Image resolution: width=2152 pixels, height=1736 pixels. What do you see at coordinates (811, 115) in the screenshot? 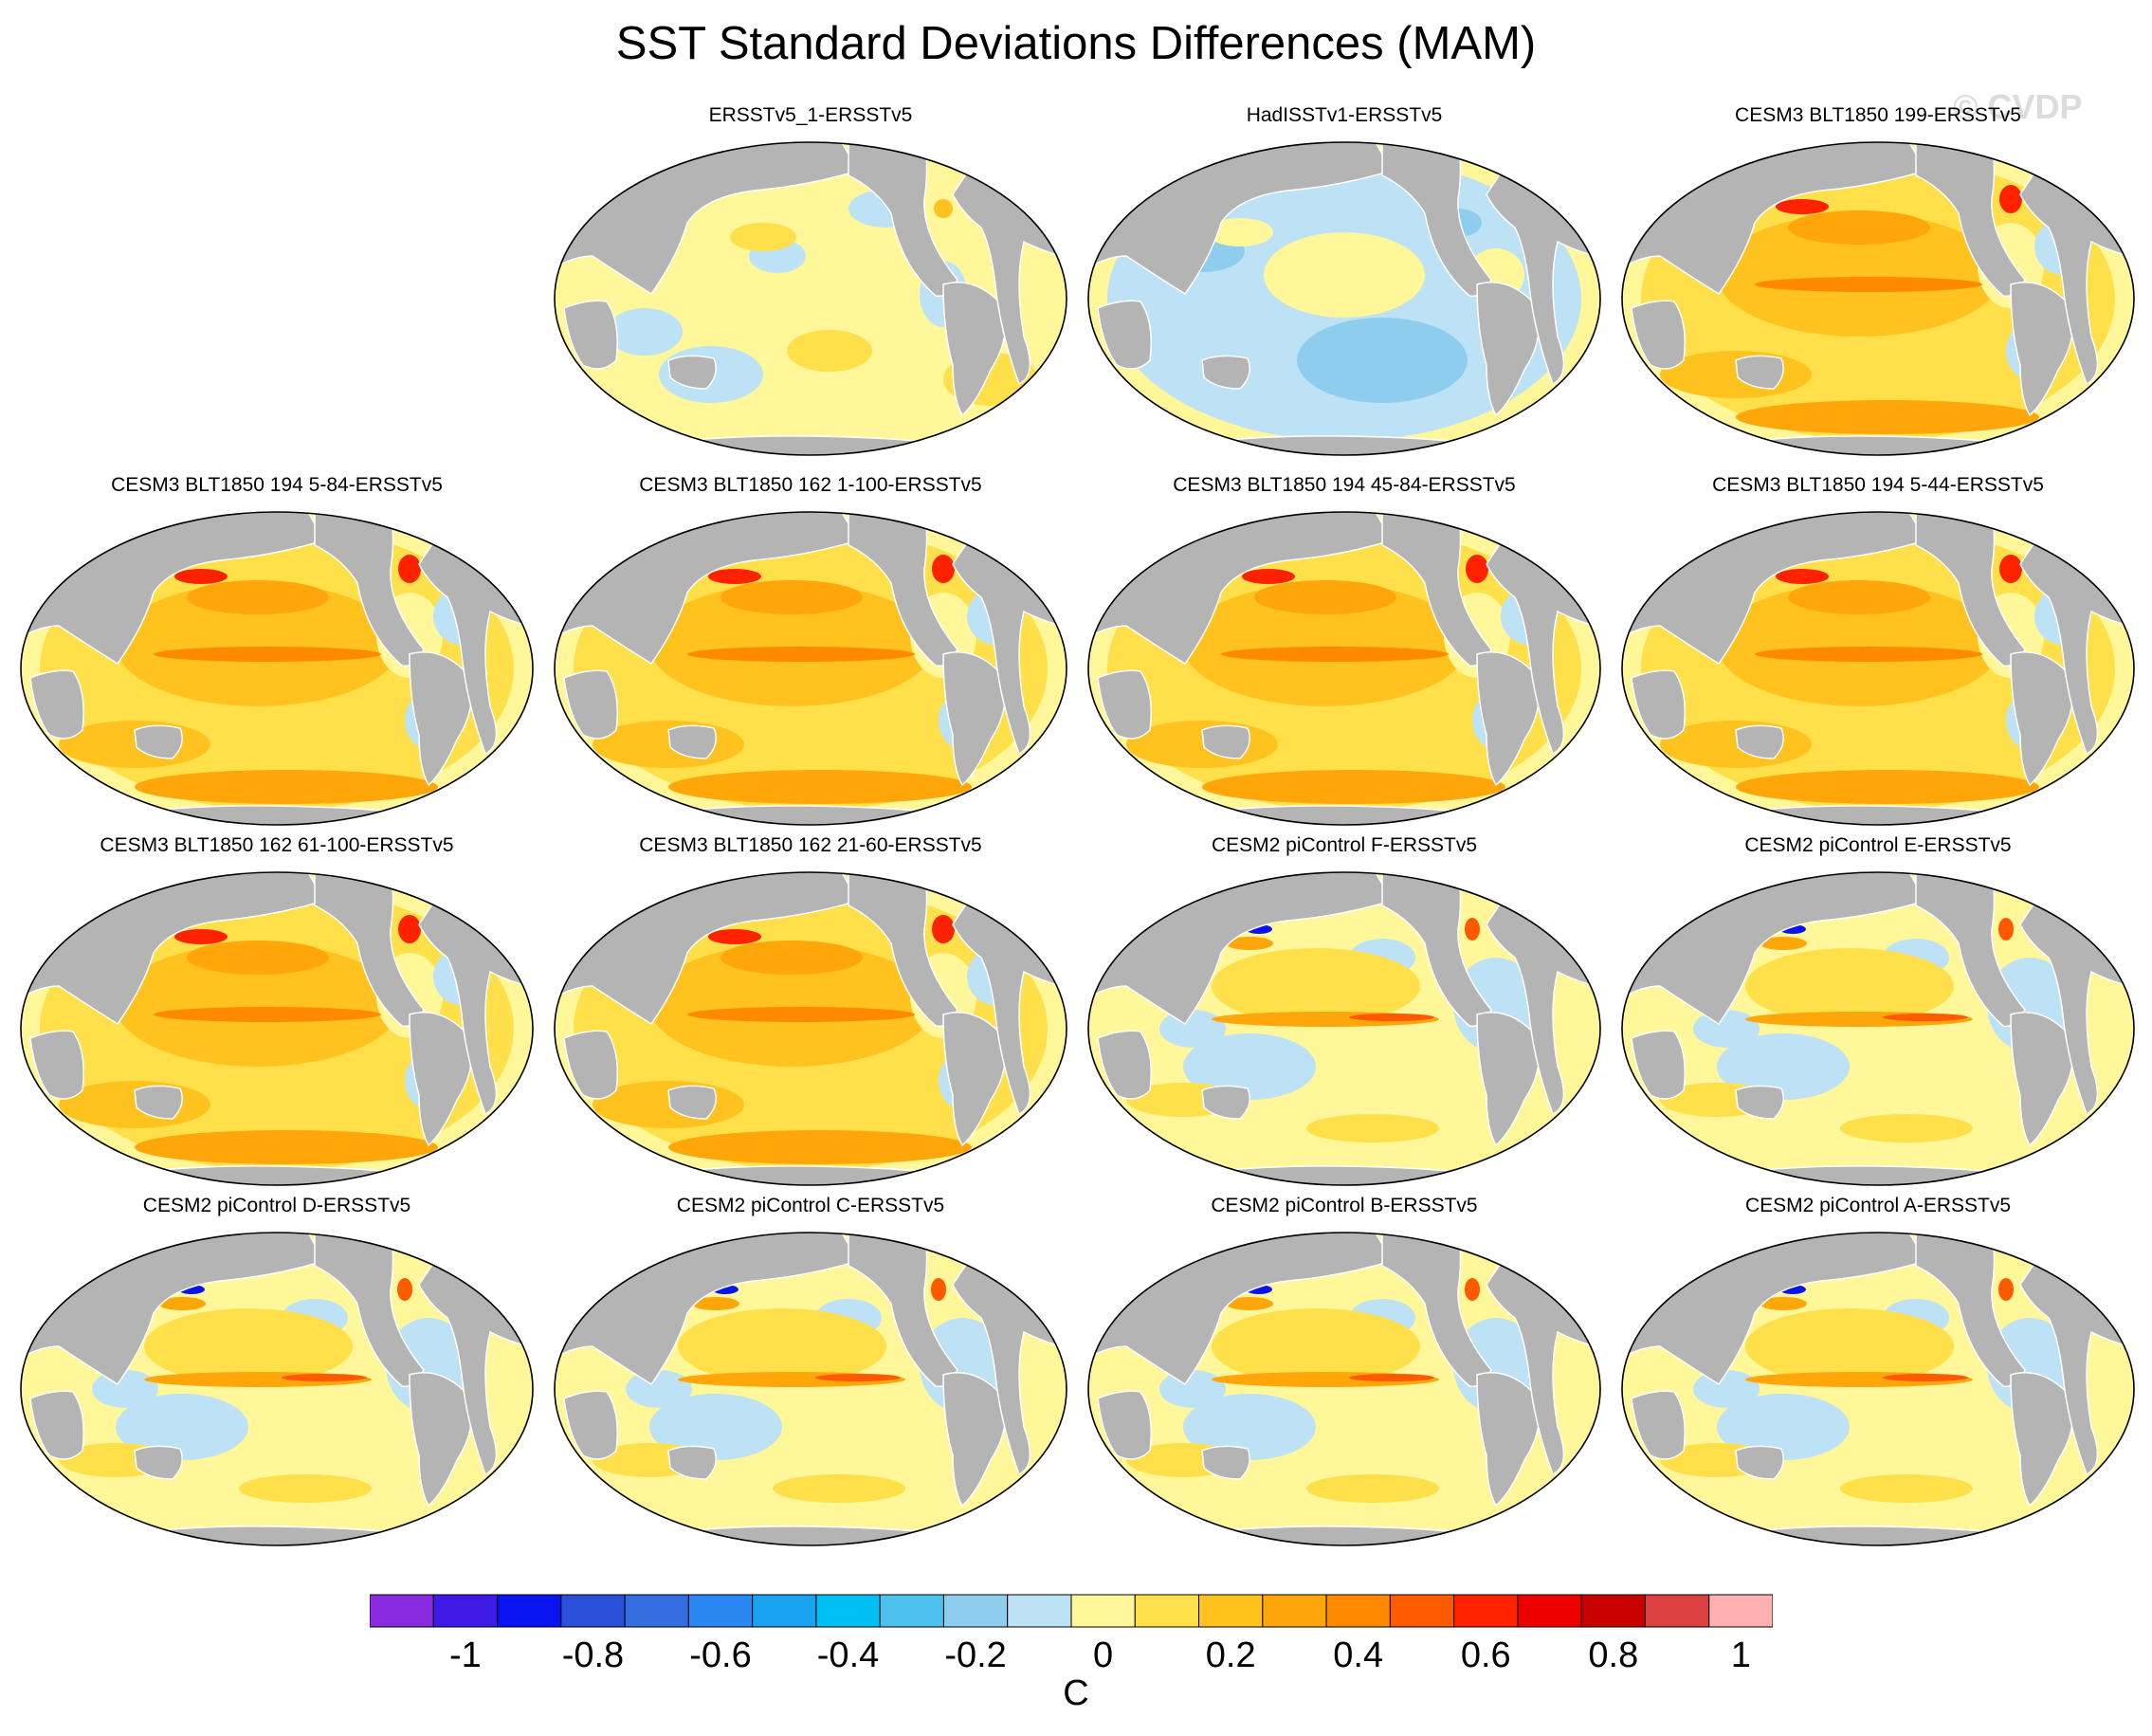
I see `panel-title: ERSSTv5_1-ERSSTv5` at bounding box center [811, 115].